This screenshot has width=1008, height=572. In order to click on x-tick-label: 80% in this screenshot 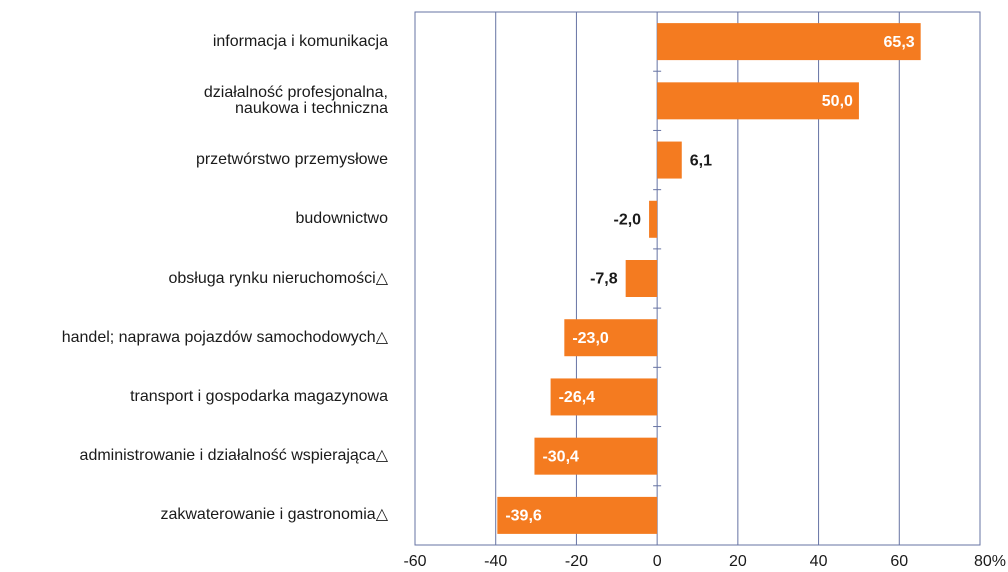, I will do `click(990, 561)`.